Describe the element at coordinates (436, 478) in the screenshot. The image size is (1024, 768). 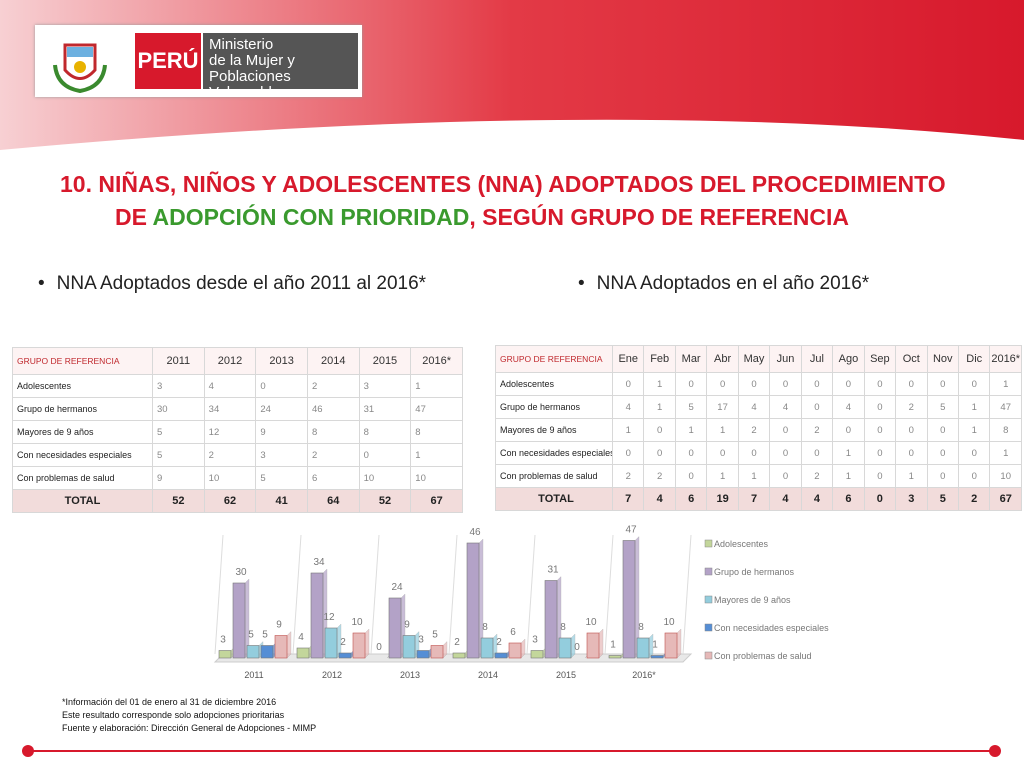
I see `table-cell: 10` at that location.